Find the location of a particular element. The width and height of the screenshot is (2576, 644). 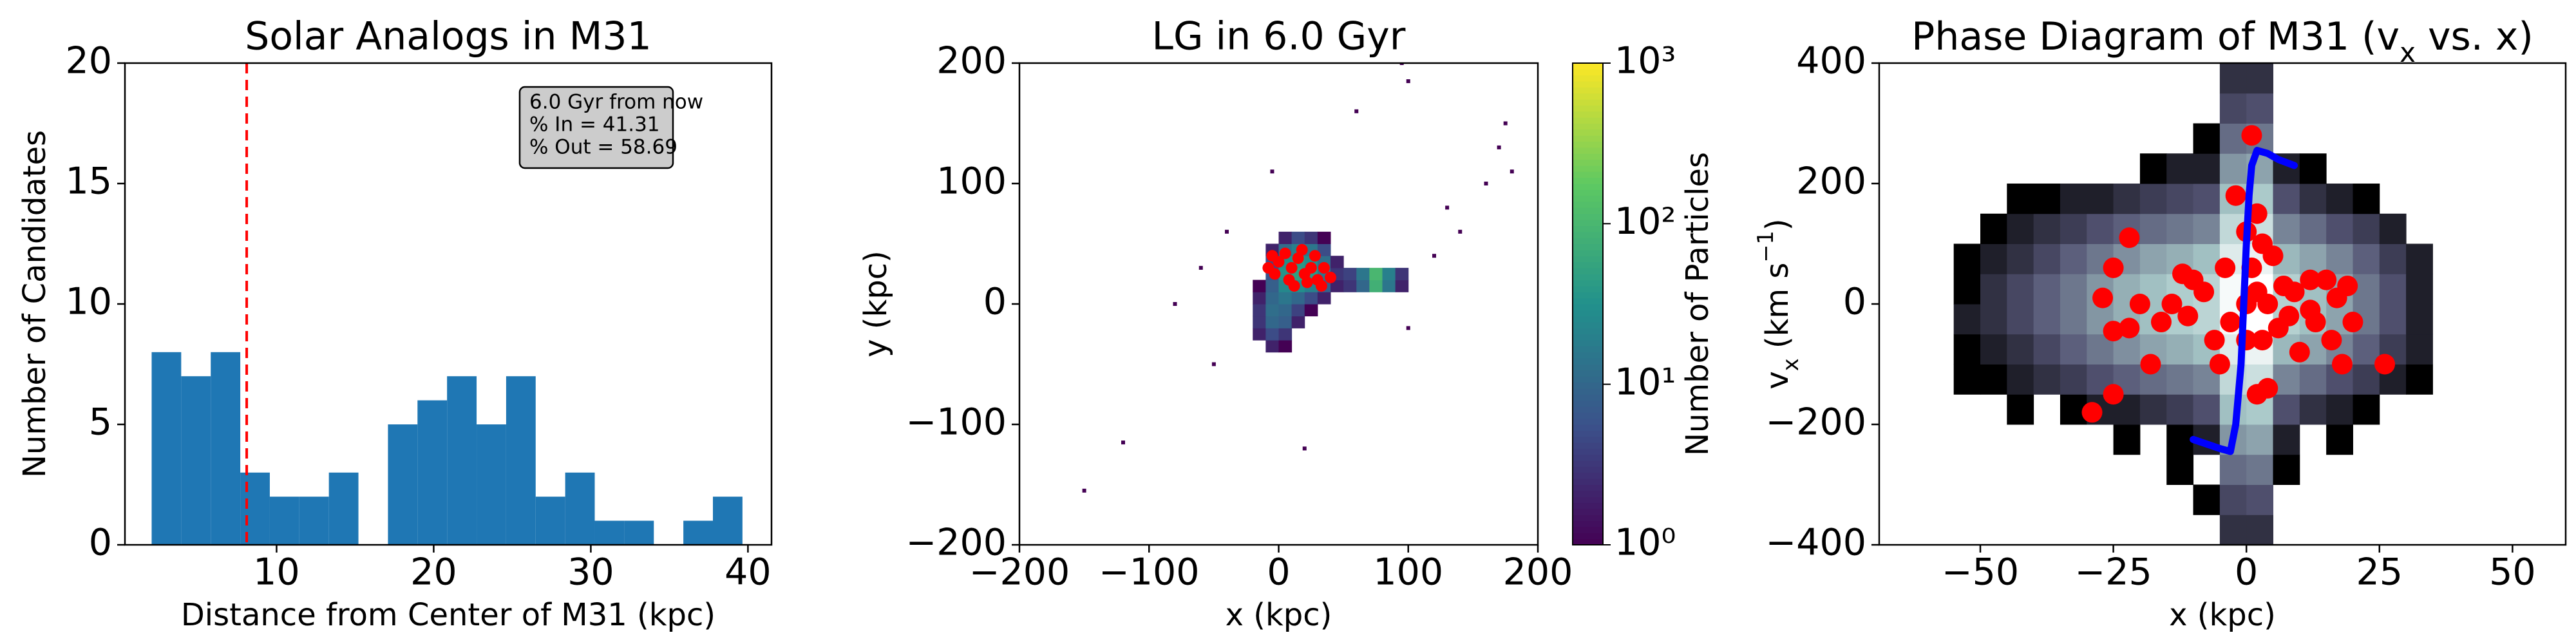

y-axis-label-part: −1 is located at coordinates (1766, 247).